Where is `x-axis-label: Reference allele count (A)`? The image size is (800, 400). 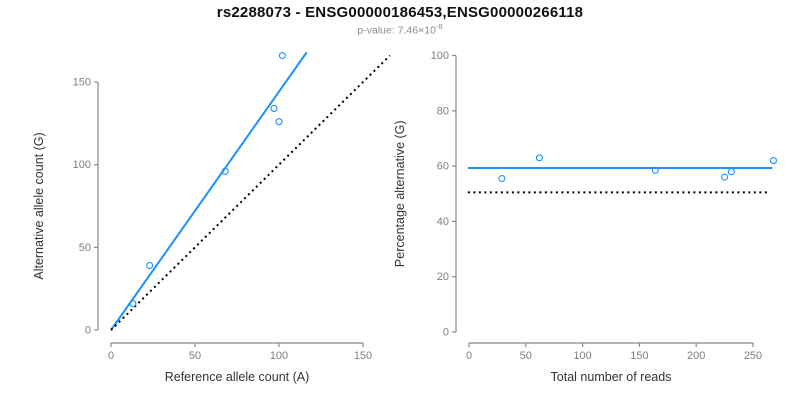
x-axis-label: Reference allele count (A) is located at coordinates (237, 377).